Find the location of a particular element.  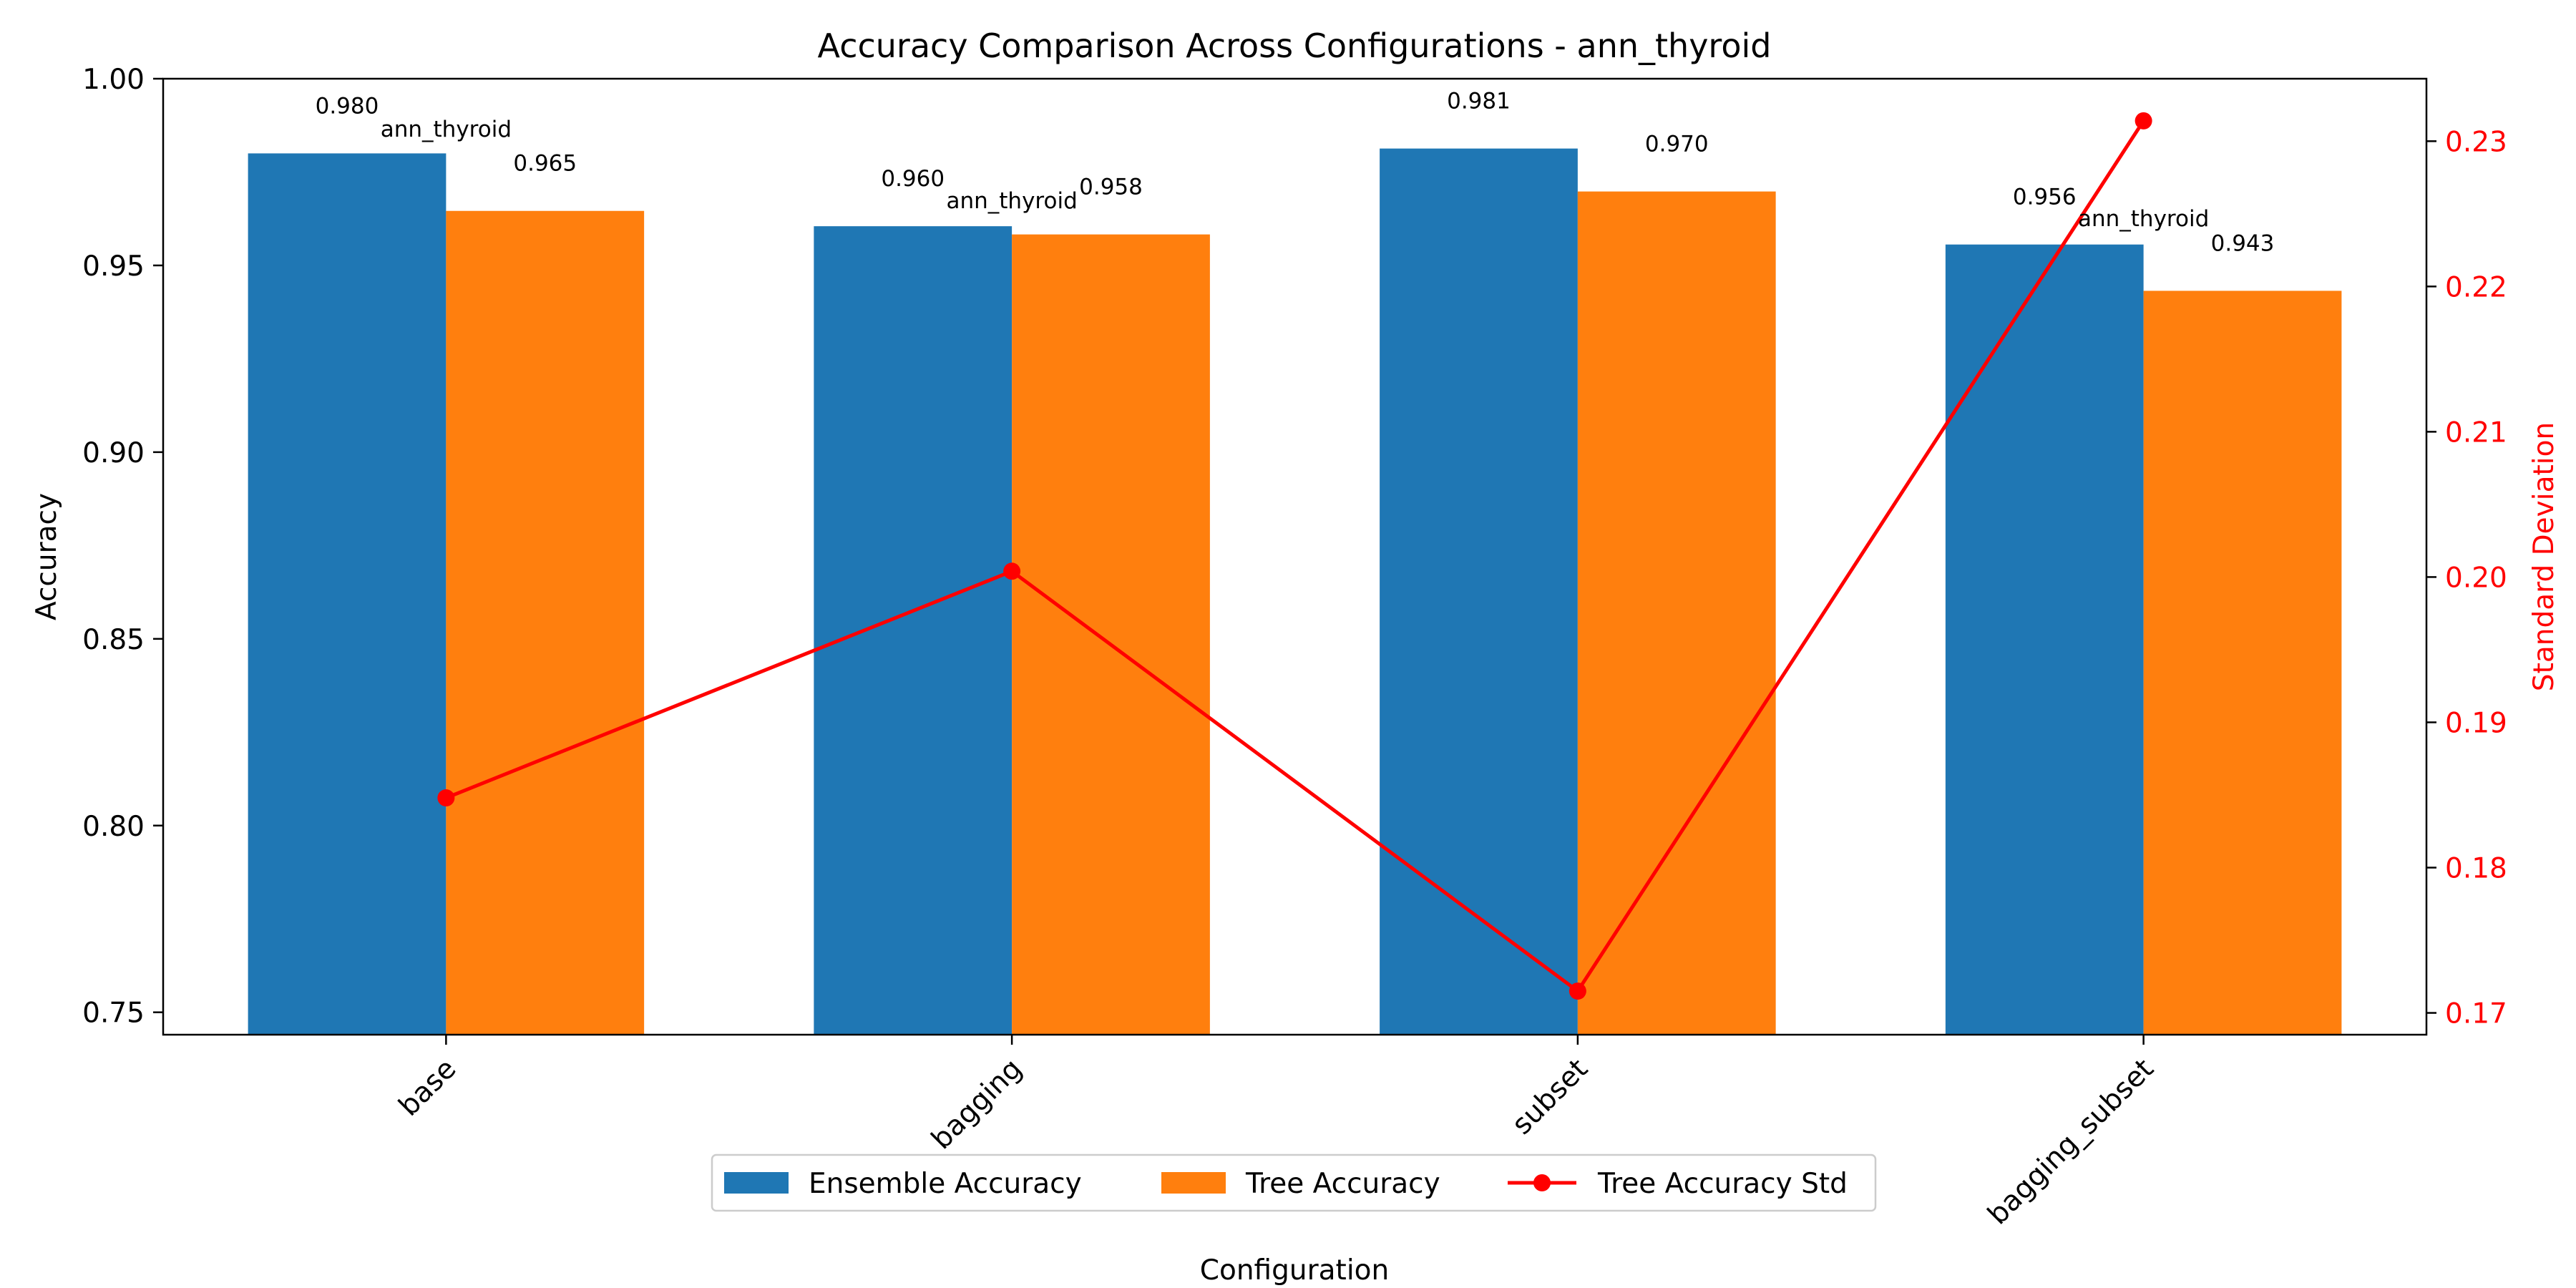

legend-marker is located at coordinates (1542, 1182).